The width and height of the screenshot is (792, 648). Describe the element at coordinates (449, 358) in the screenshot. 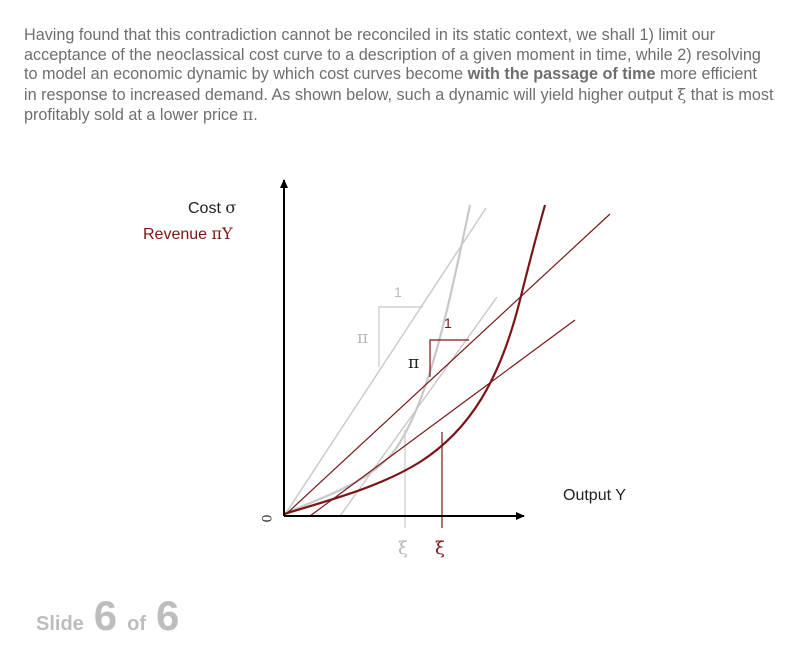

I see `new-slope-triangle` at that location.